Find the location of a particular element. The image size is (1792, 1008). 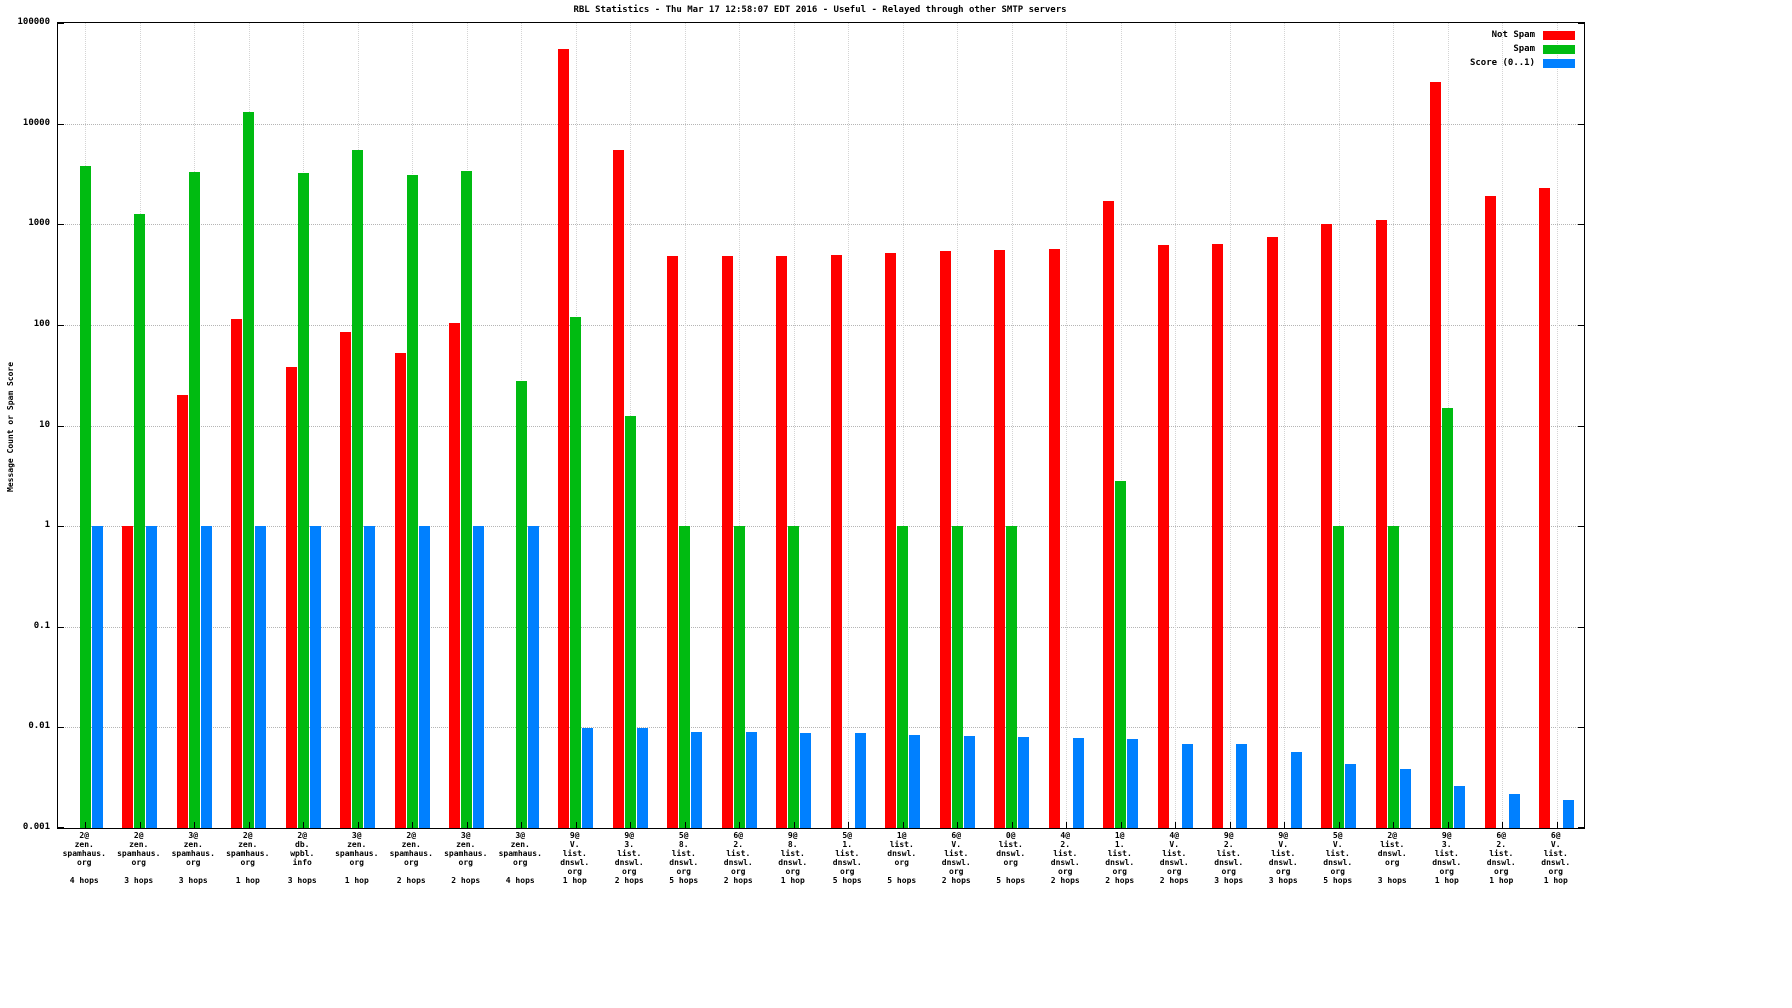

x-category-label: 0@ list. dnswl. org 5 hops is located at coordinates (1011, 858).